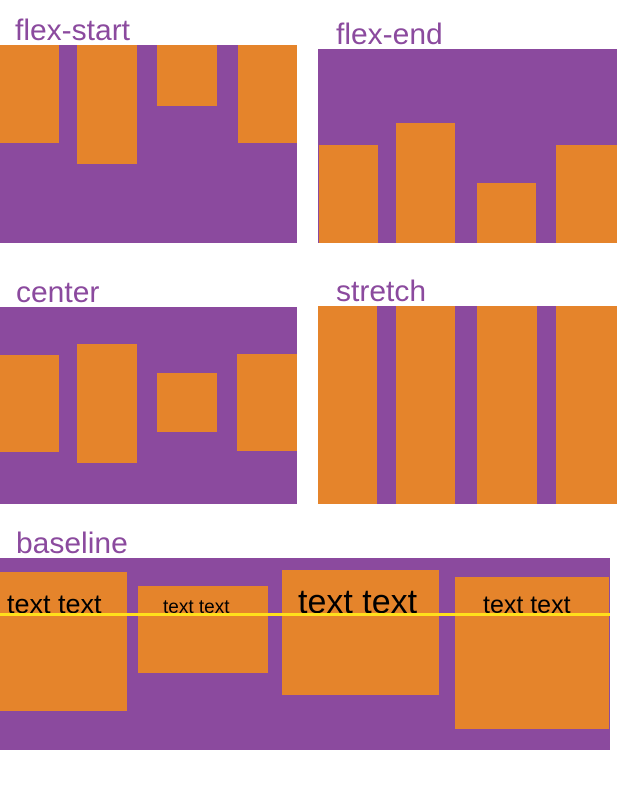 The height and width of the screenshot is (786, 617). What do you see at coordinates (381, 291) in the screenshot?
I see `label-stretch: stretch` at bounding box center [381, 291].